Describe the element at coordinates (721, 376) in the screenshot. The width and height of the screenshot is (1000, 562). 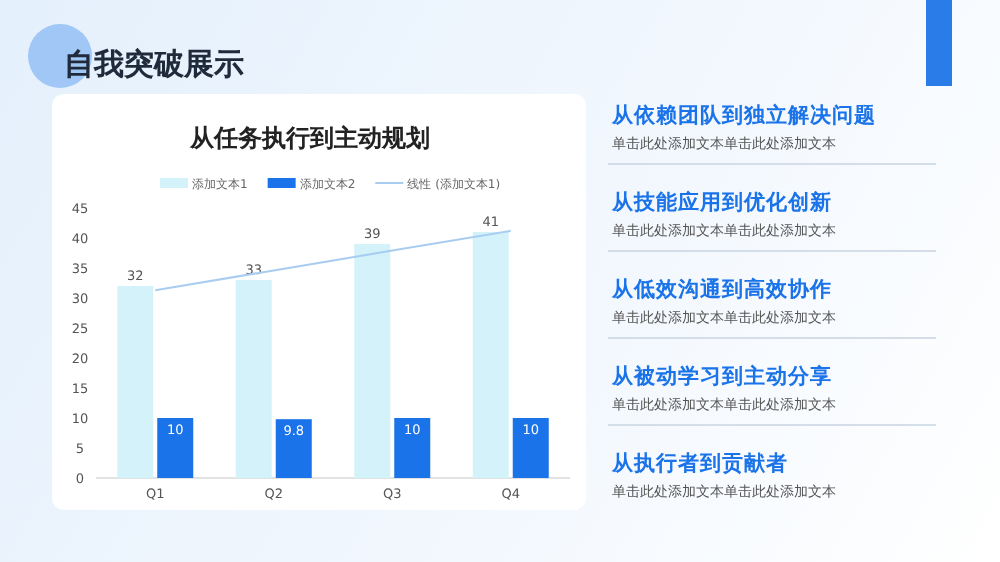
I see `text: 从被动学习到主动分享` at that location.